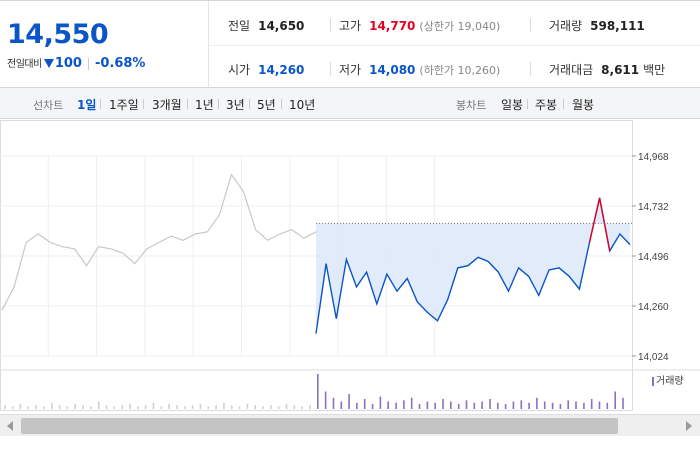 The height and width of the screenshot is (450, 700). I want to click on volume-legend-swatch, so click(653, 381).